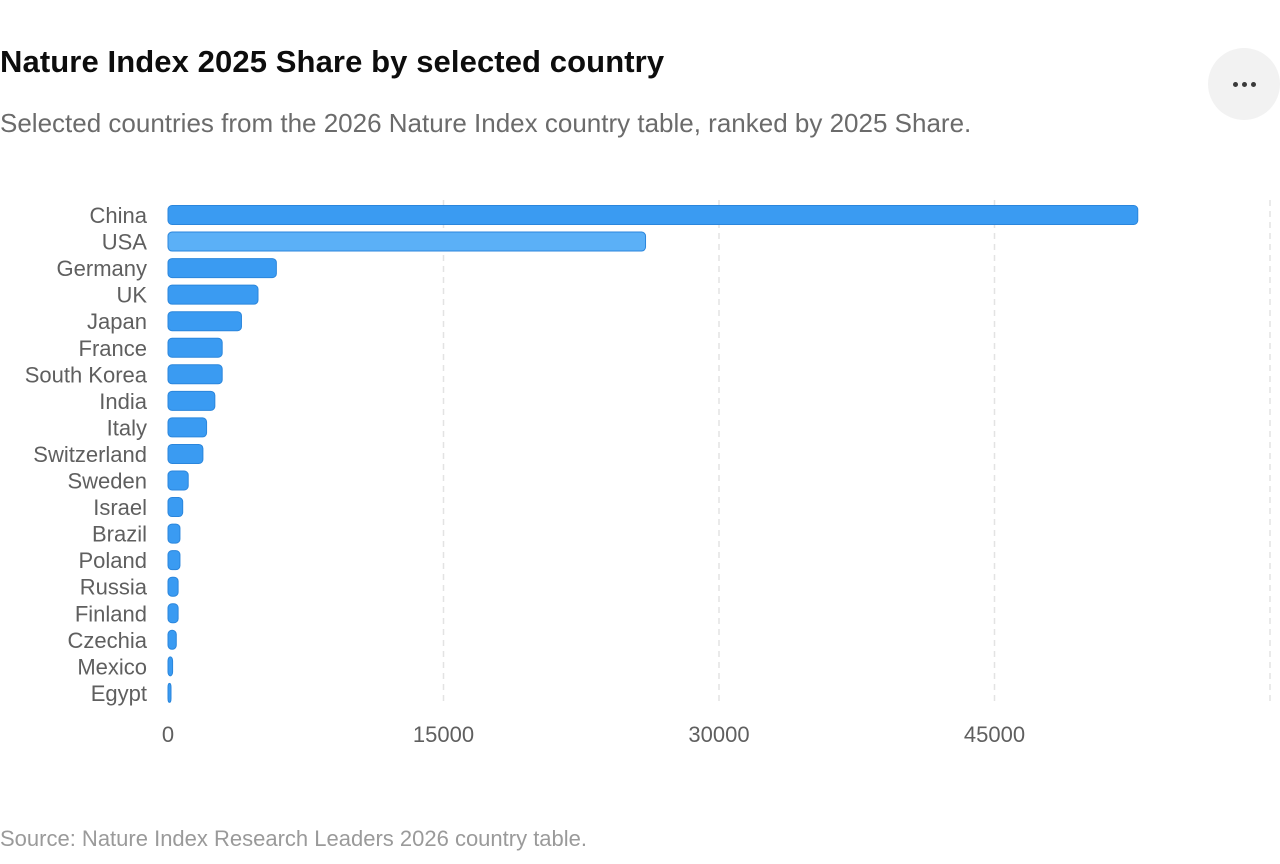  What do you see at coordinates (131, 295) in the screenshot?
I see `category-label: UK` at bounding box center [131, 295].